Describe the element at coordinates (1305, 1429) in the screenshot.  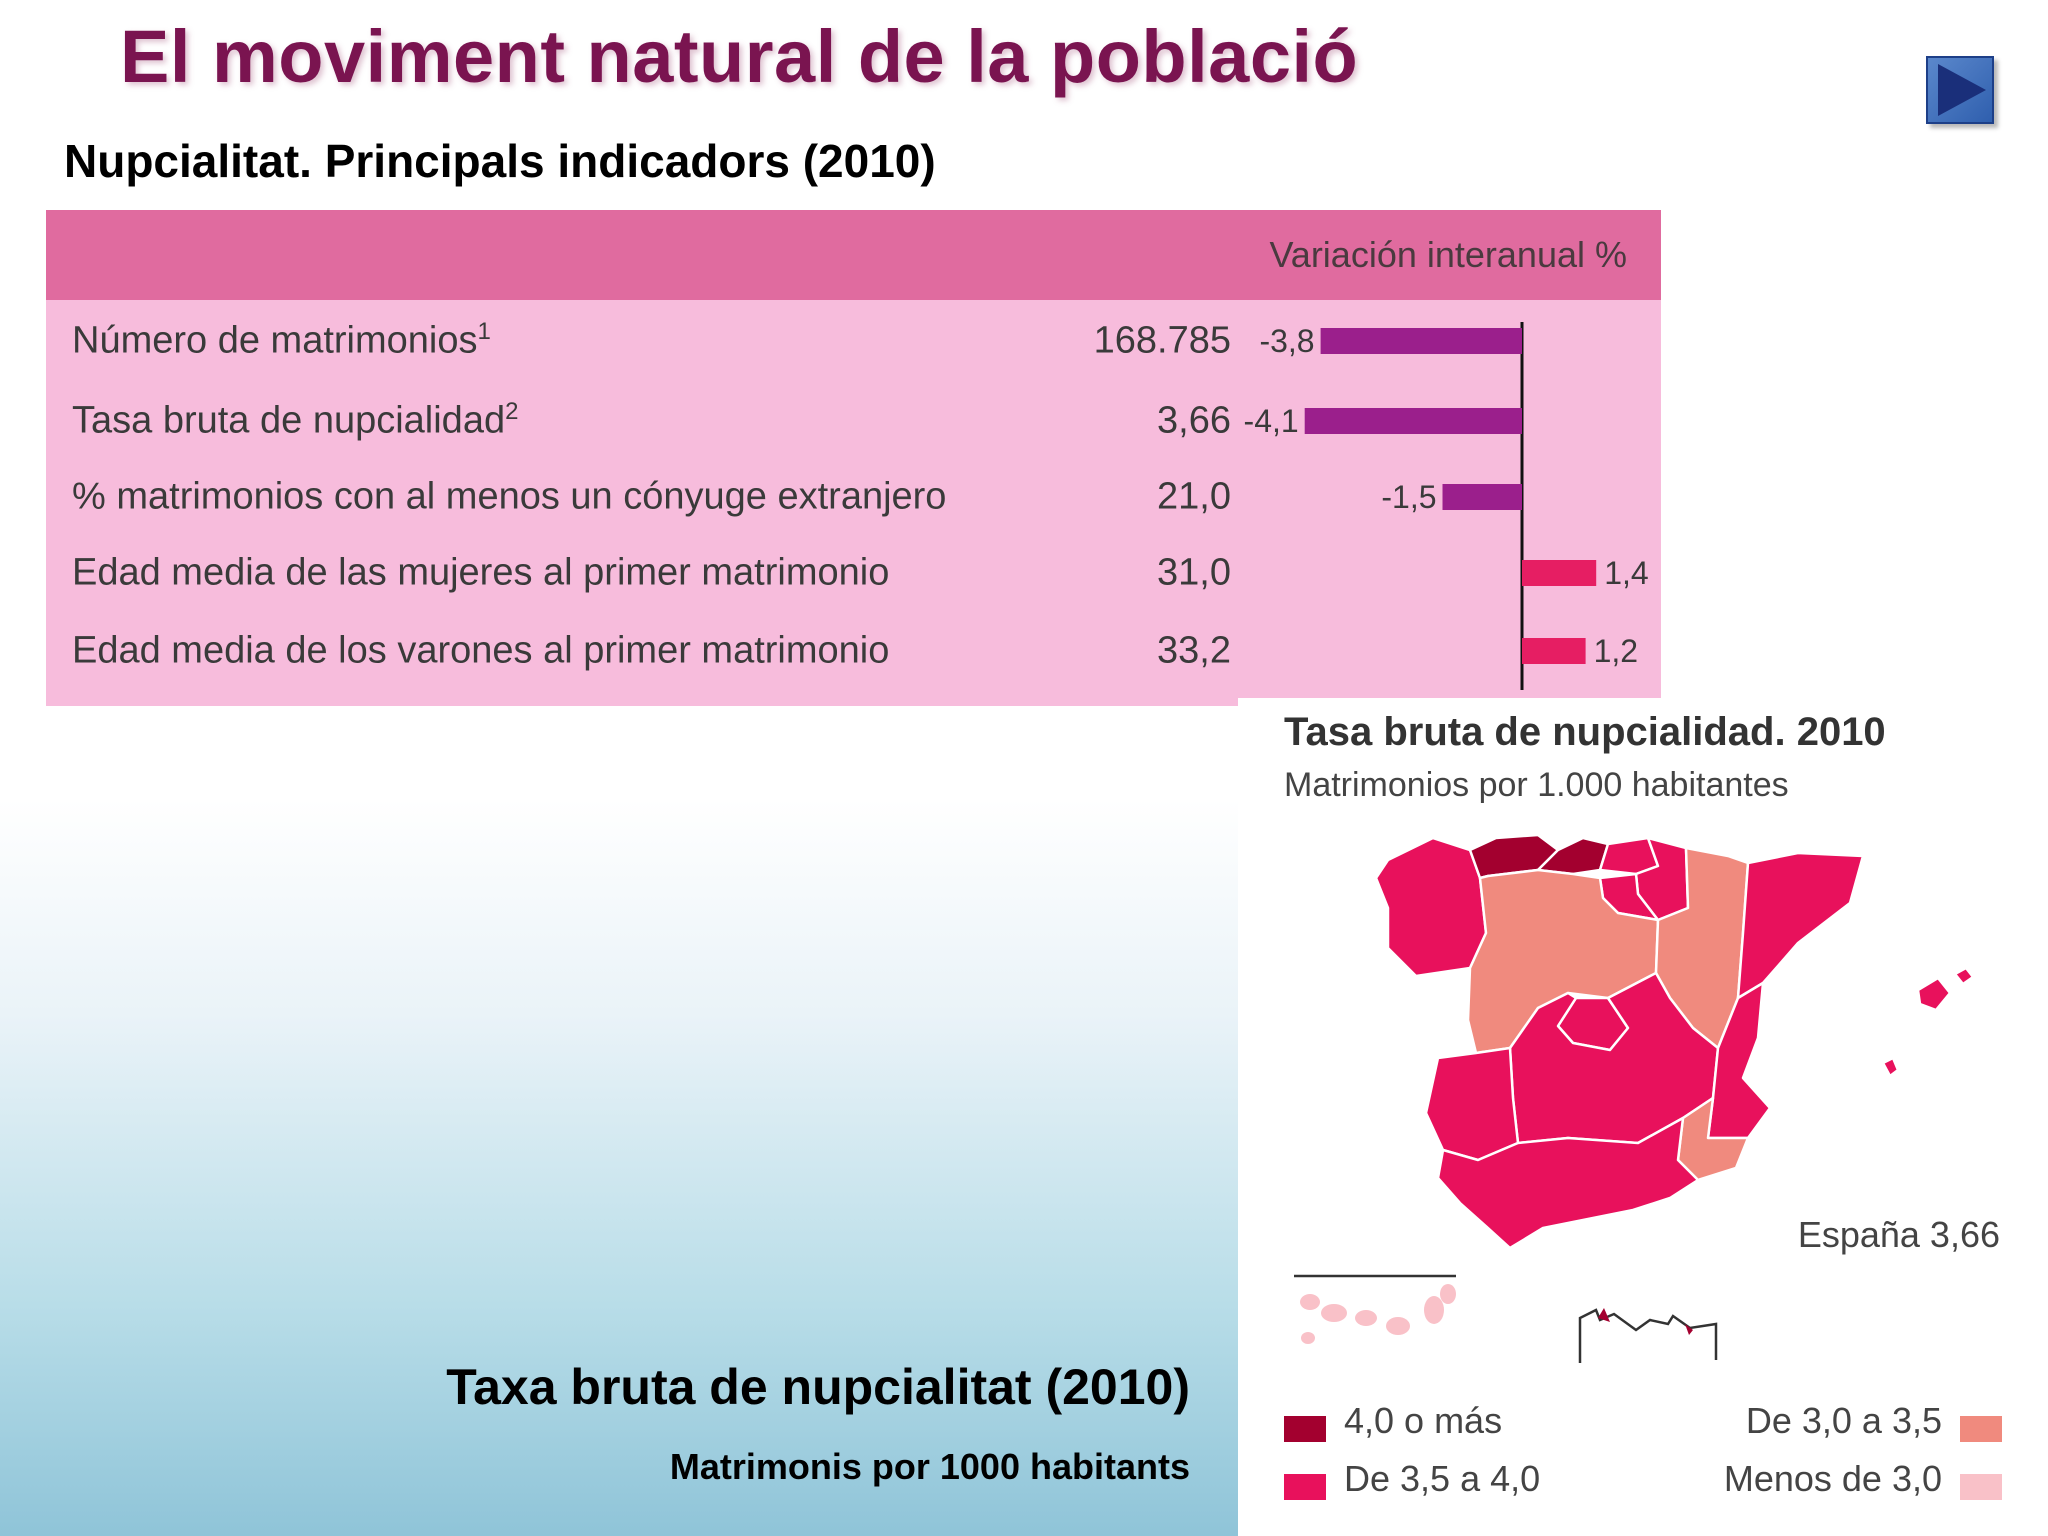
I see `legend-swatch-high` at that location.